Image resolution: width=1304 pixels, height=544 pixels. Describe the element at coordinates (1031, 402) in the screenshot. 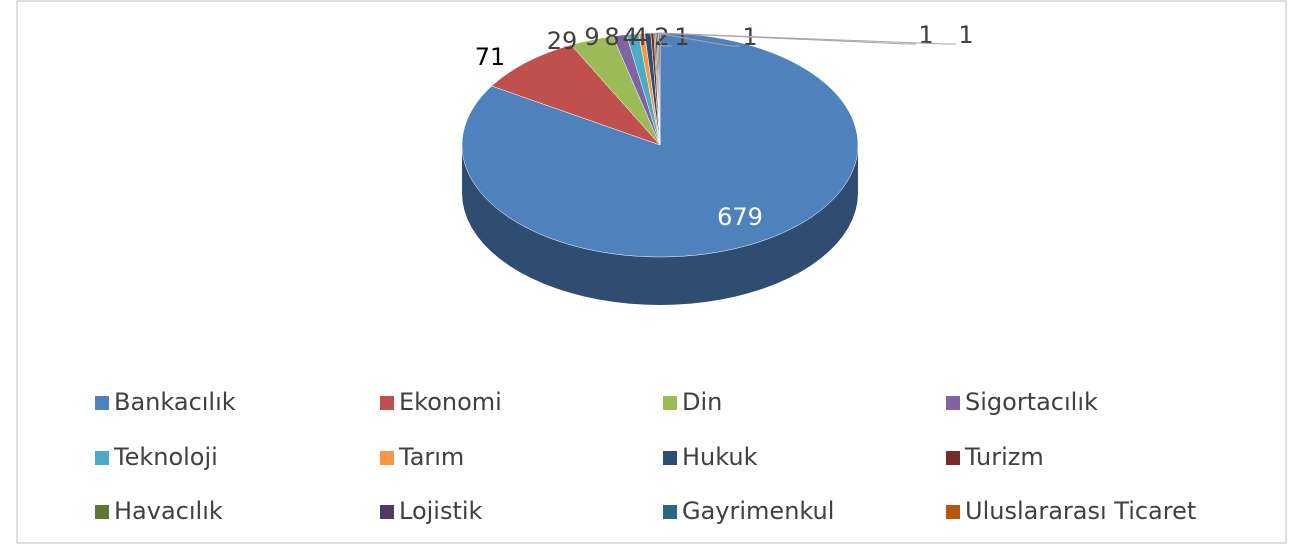

I see `legend-label: Sigortacılık` at that location.